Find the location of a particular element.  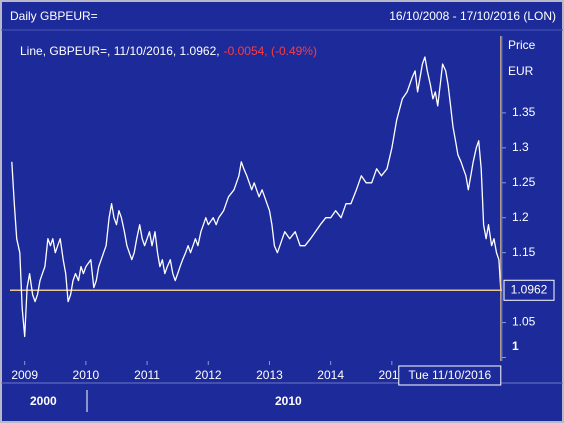

x-tick-label: 2012 is located at coordinates (208, 375).